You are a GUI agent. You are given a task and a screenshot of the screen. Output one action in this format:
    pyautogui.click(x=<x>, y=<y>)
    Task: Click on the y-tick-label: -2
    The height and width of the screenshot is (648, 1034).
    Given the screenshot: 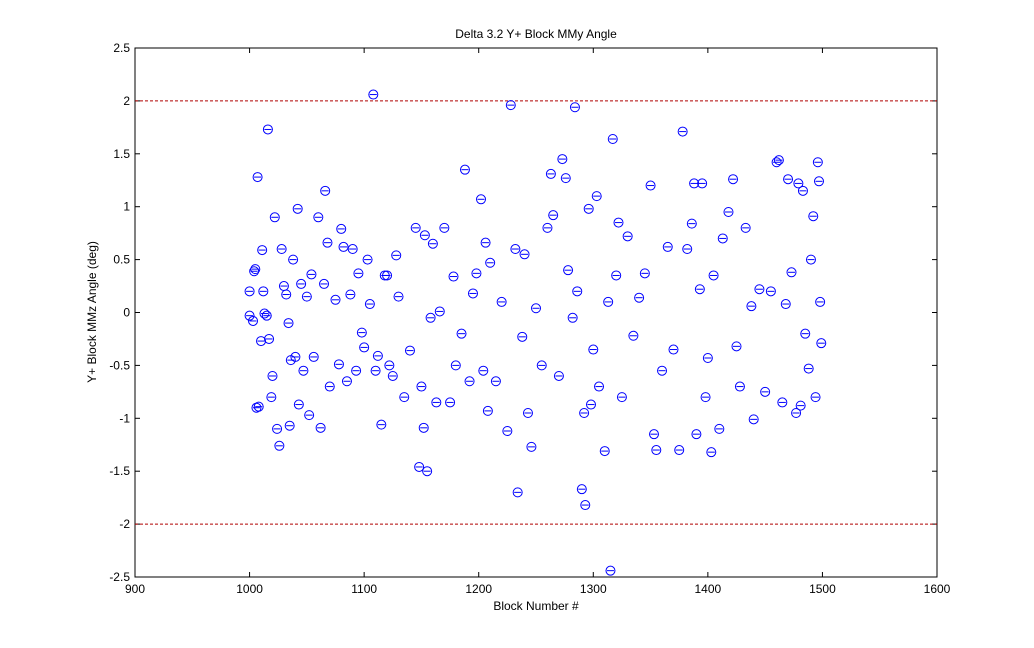 What is the action you would take?
    pyautogui.click(x=124, y=524)
    